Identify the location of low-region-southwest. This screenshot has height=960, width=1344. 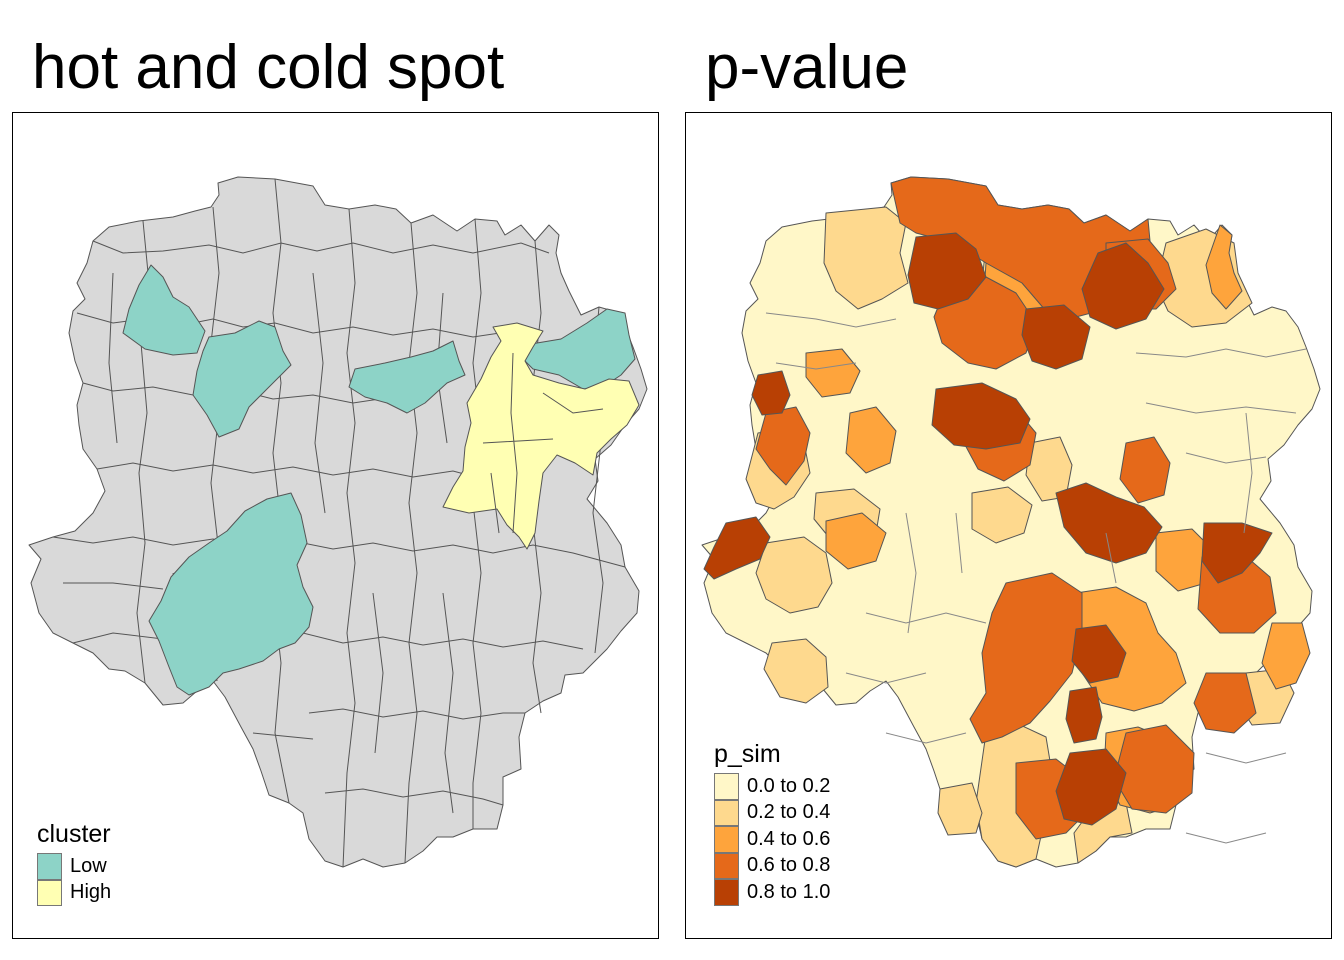
(231, 594).